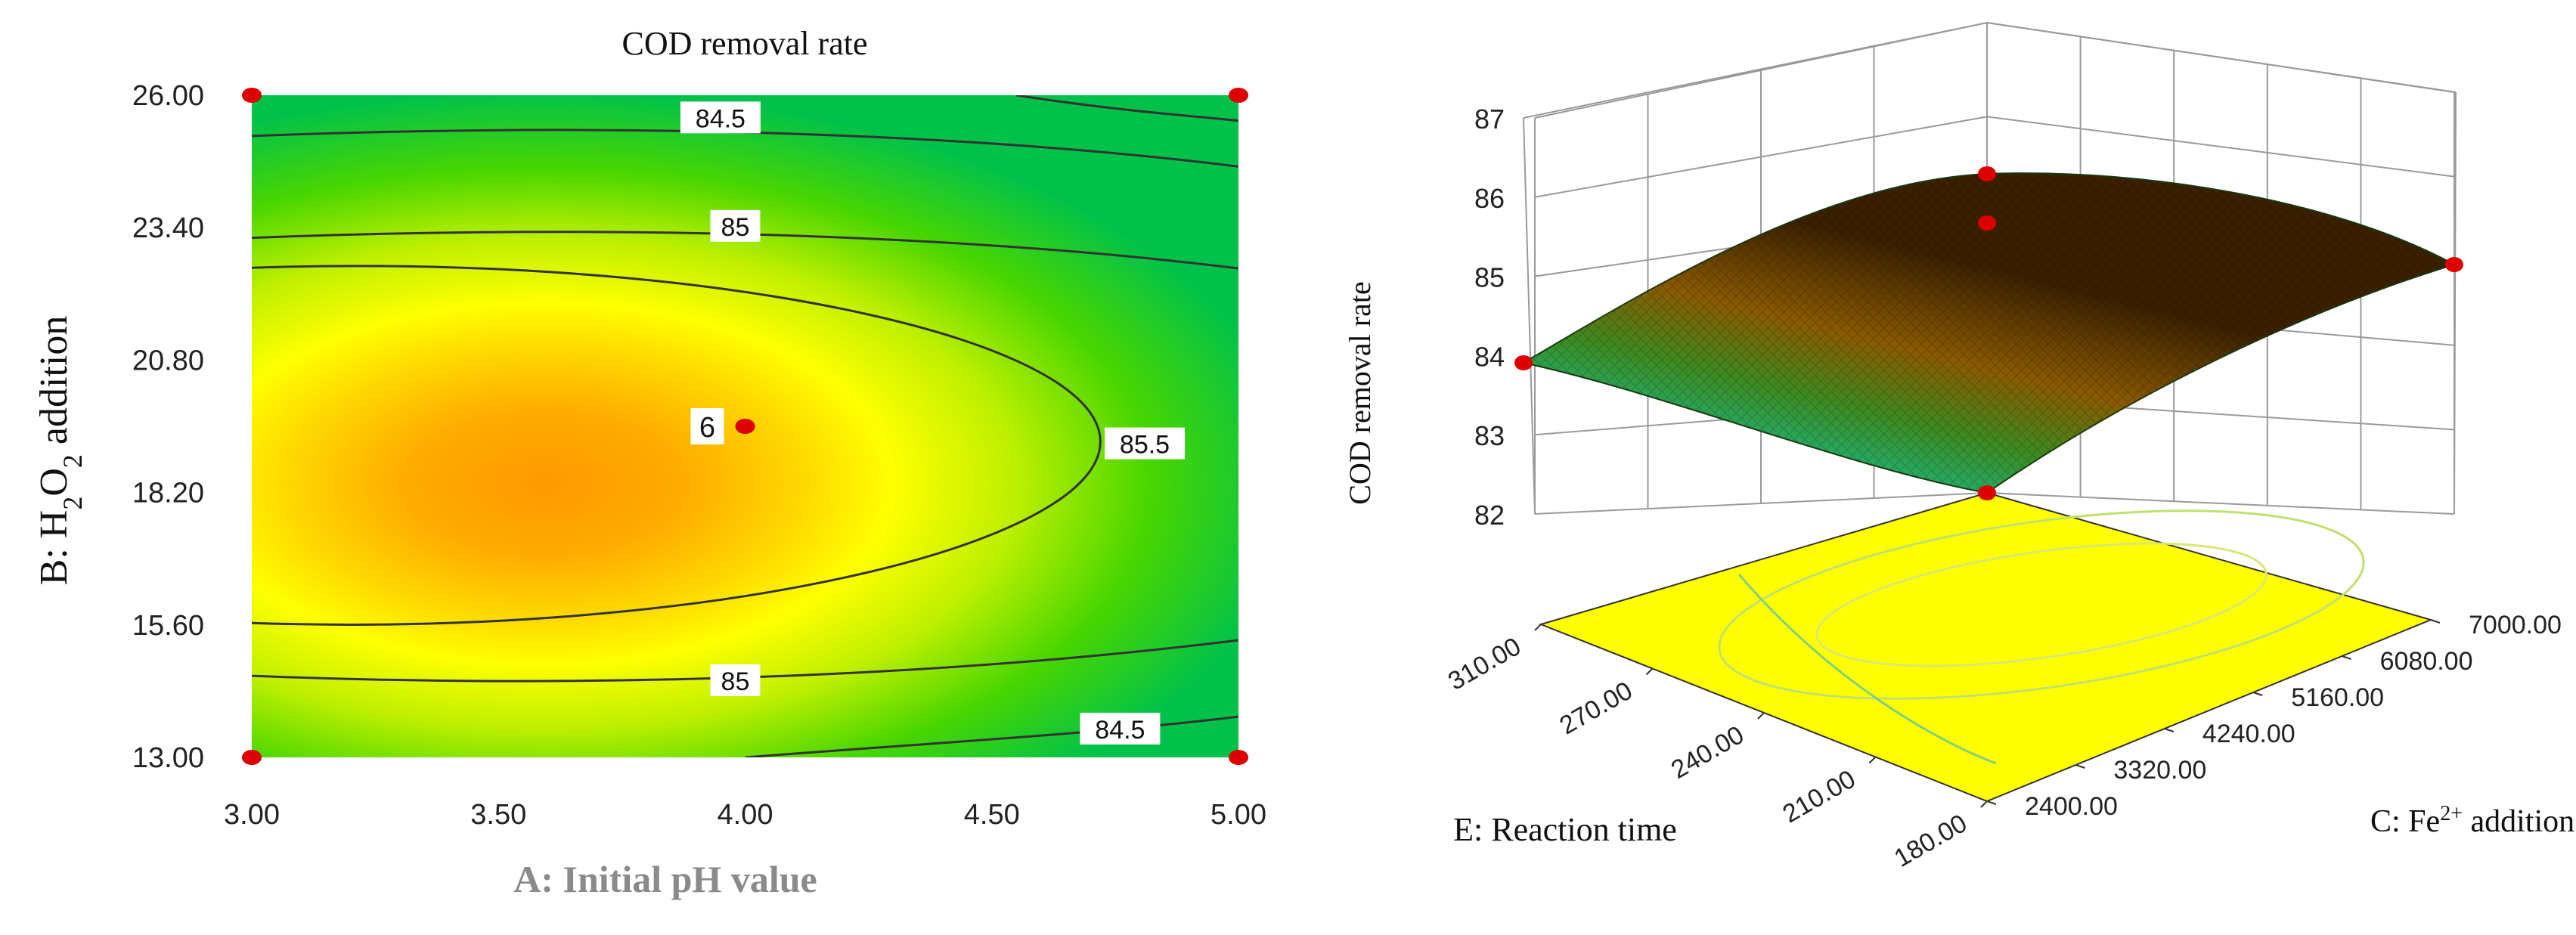 The width and height of the screenshot is (2576, 935). I want to click on y-tick-label: 13.00, so click(168, 758).